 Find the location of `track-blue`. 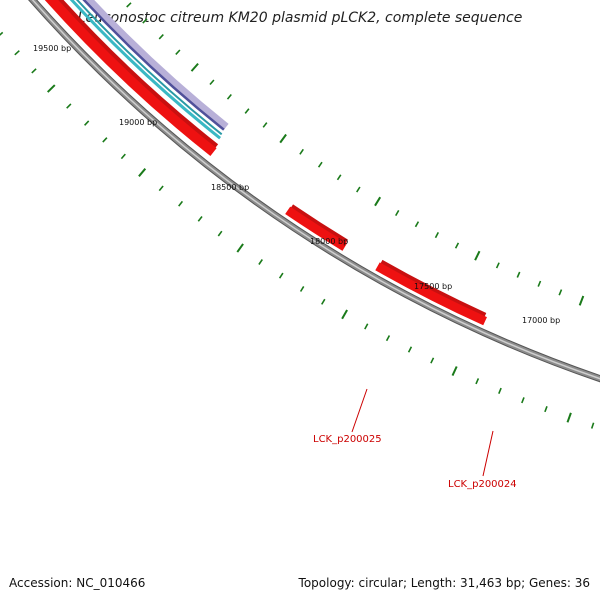

track-blue is located at coordinates (153, 65).